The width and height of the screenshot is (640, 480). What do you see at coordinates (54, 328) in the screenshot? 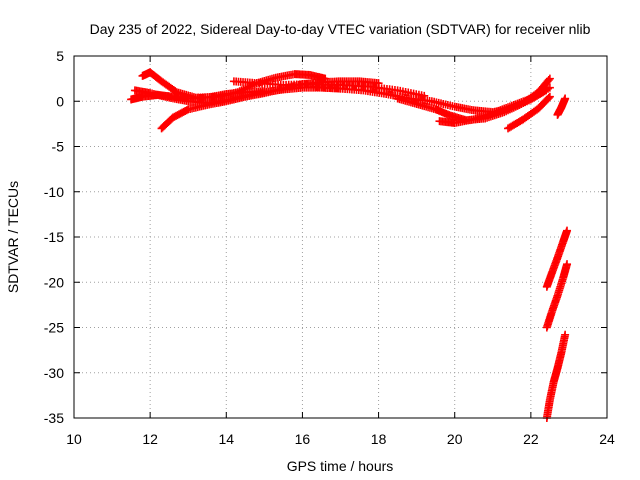
I see `y-tick-label: -25` at bounding box center [54, 328].